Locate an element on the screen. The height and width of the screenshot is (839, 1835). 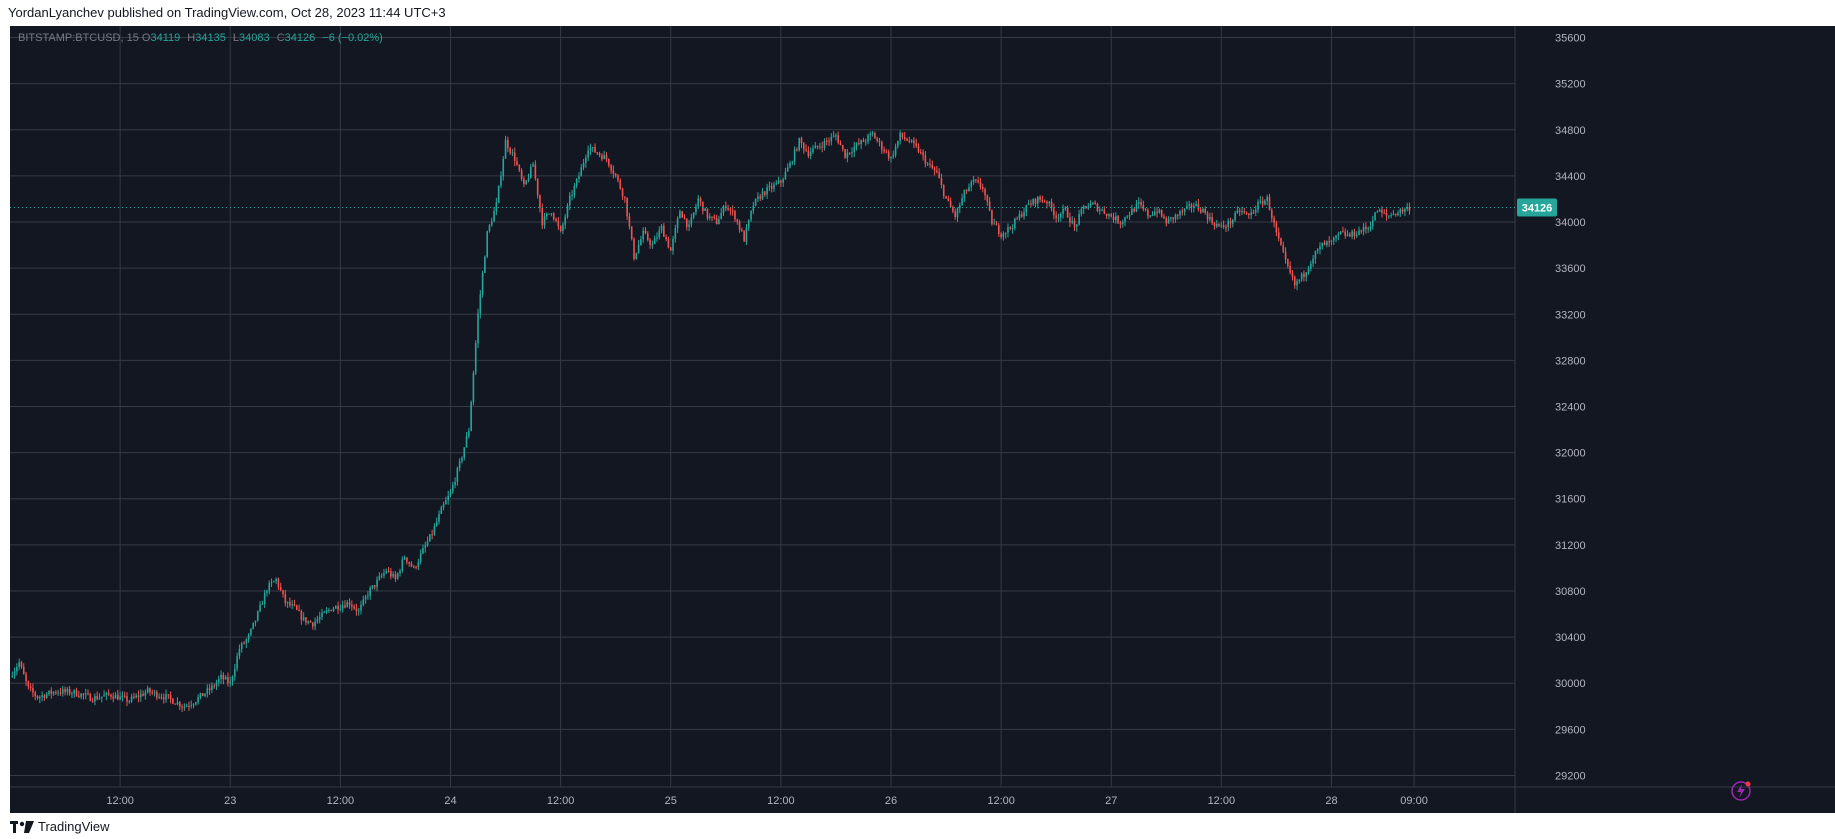
x-tick-label: 12:00 is located at coordinates (561, 801).